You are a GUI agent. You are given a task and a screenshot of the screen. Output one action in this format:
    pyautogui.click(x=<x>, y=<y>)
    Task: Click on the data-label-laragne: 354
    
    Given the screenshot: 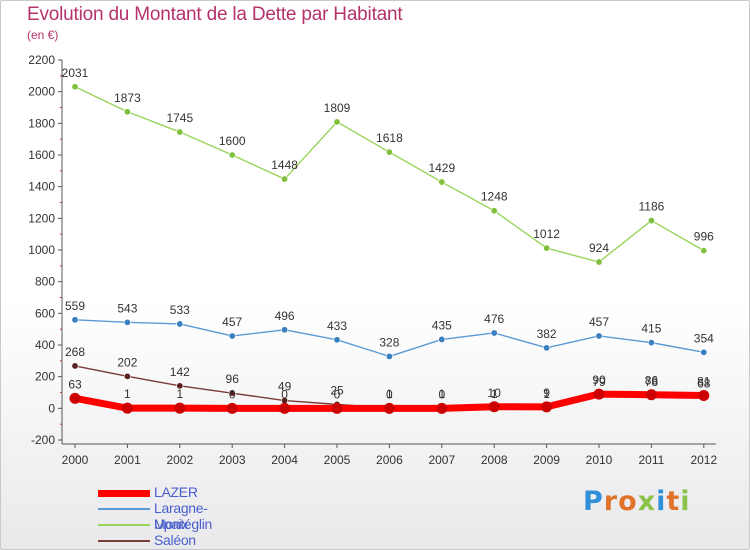 What is the action you would take?
    pyautogui.click(x=704, y=338)
    